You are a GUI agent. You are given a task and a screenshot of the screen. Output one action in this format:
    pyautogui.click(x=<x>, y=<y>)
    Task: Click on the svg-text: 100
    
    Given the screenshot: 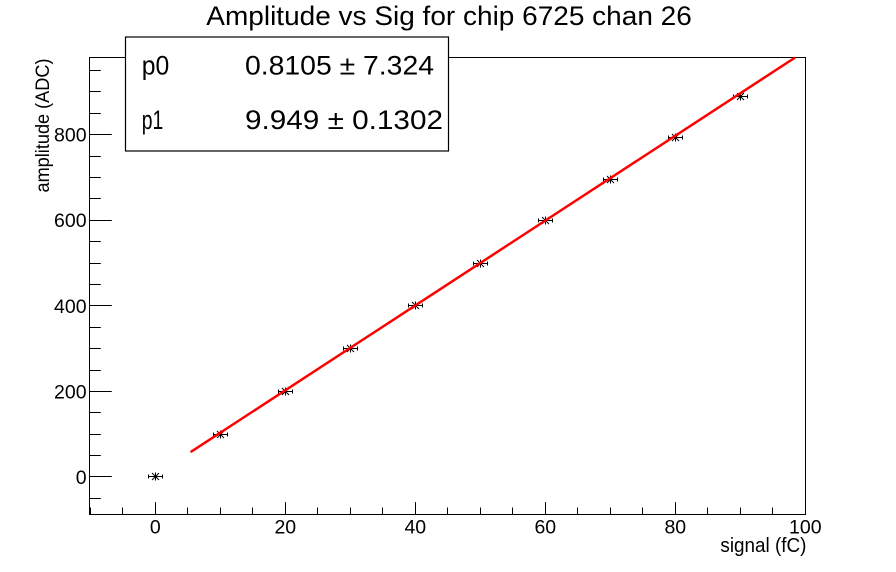 What is the action you would take?
    pyautogui.click(x=805, y=527)
    